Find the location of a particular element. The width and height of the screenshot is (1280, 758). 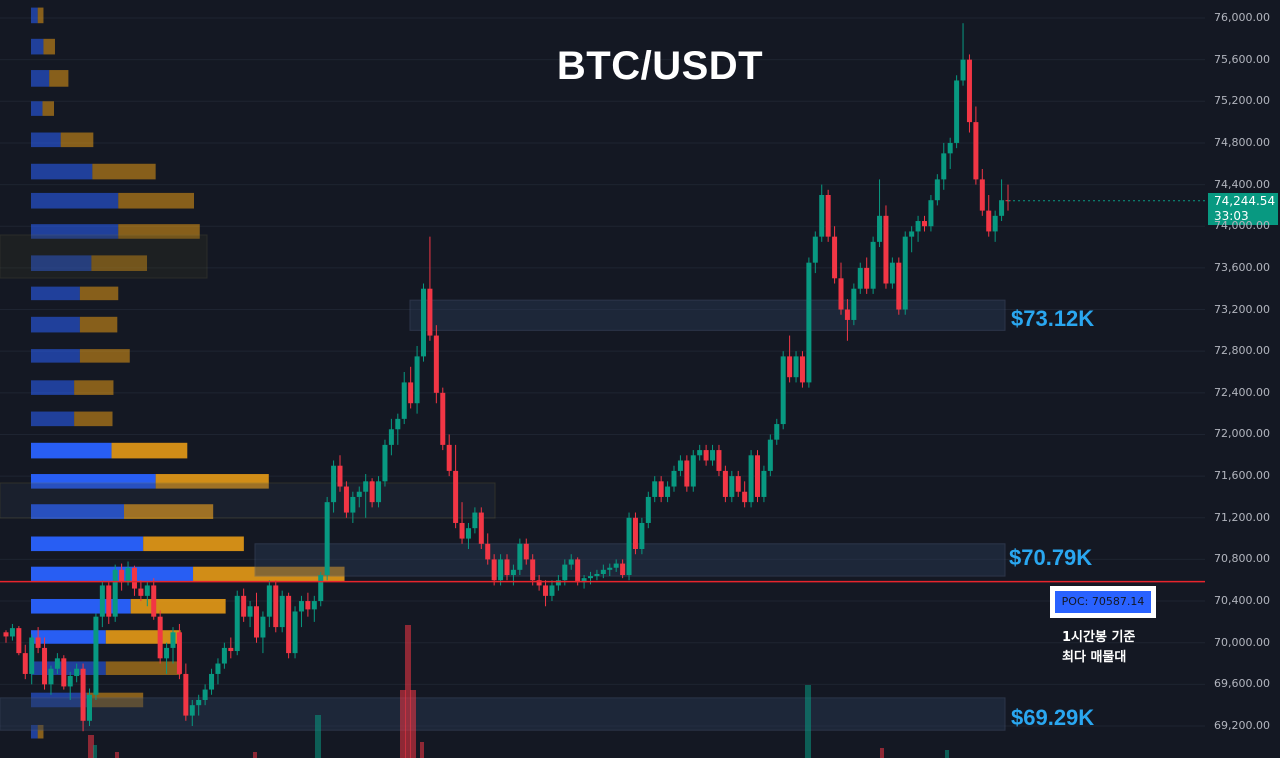

poc-annotation: 1시간봉 기준 최다 매물대 is located at coordinates (1098, 648).